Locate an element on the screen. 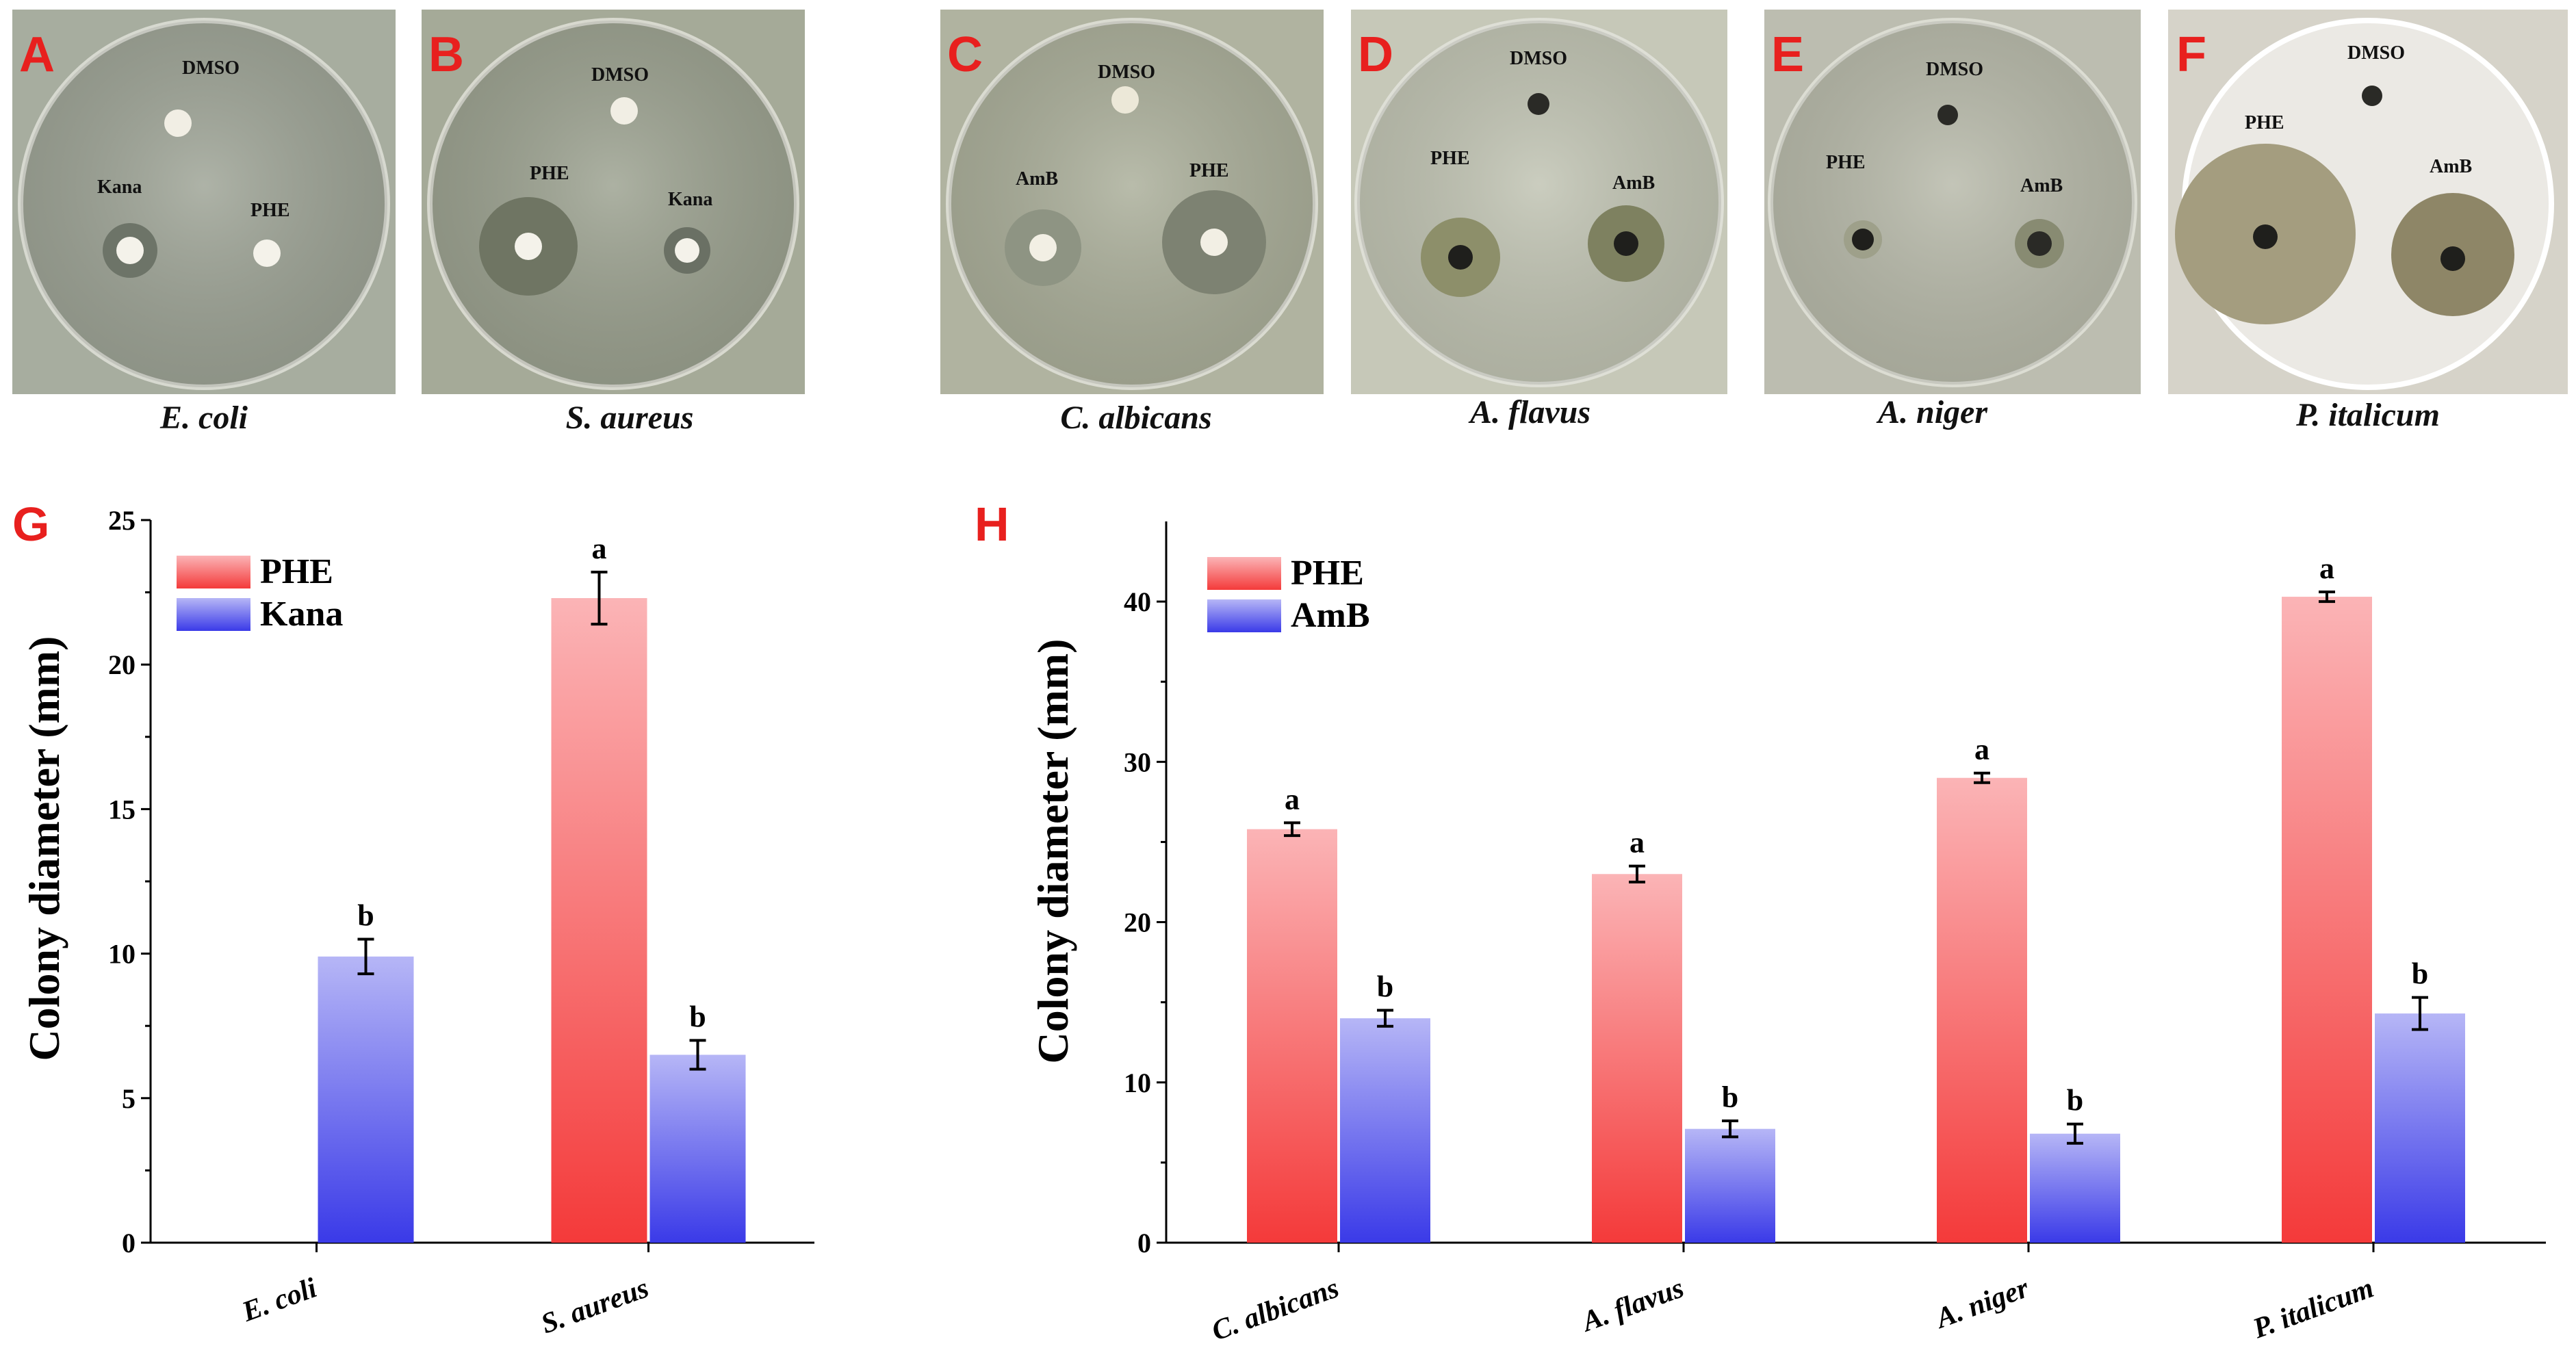 This screenshot has width=2576, height=1359. legend-swatch-amb is located at coordinates (1244, 615).